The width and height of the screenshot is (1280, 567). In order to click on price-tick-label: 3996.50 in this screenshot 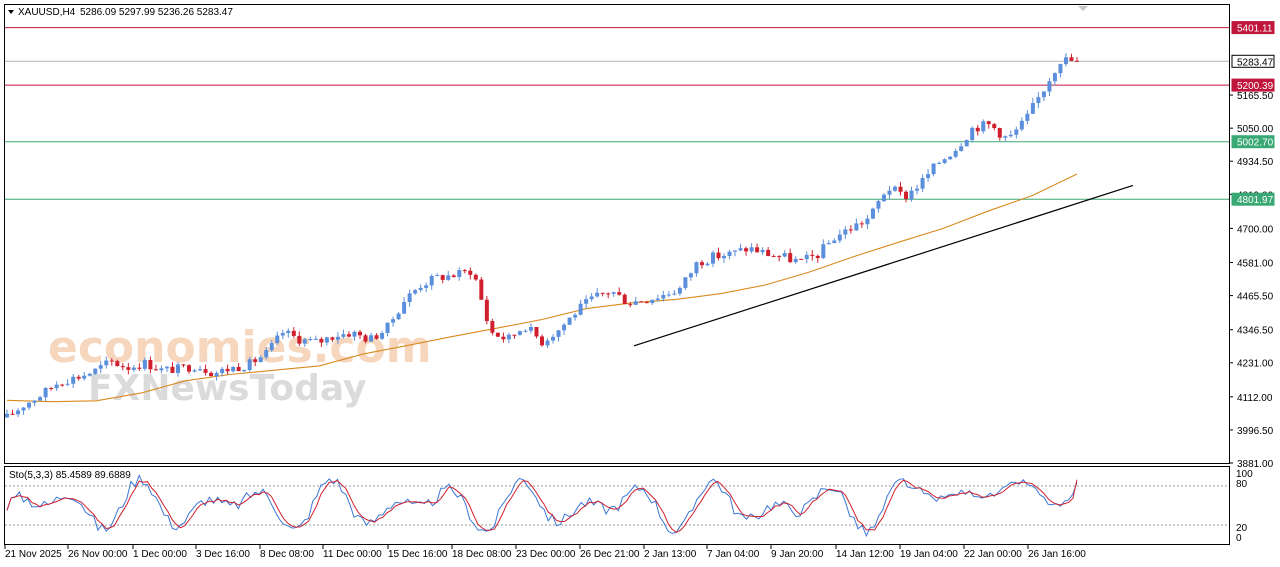, I will do `click(1255, 431)`.